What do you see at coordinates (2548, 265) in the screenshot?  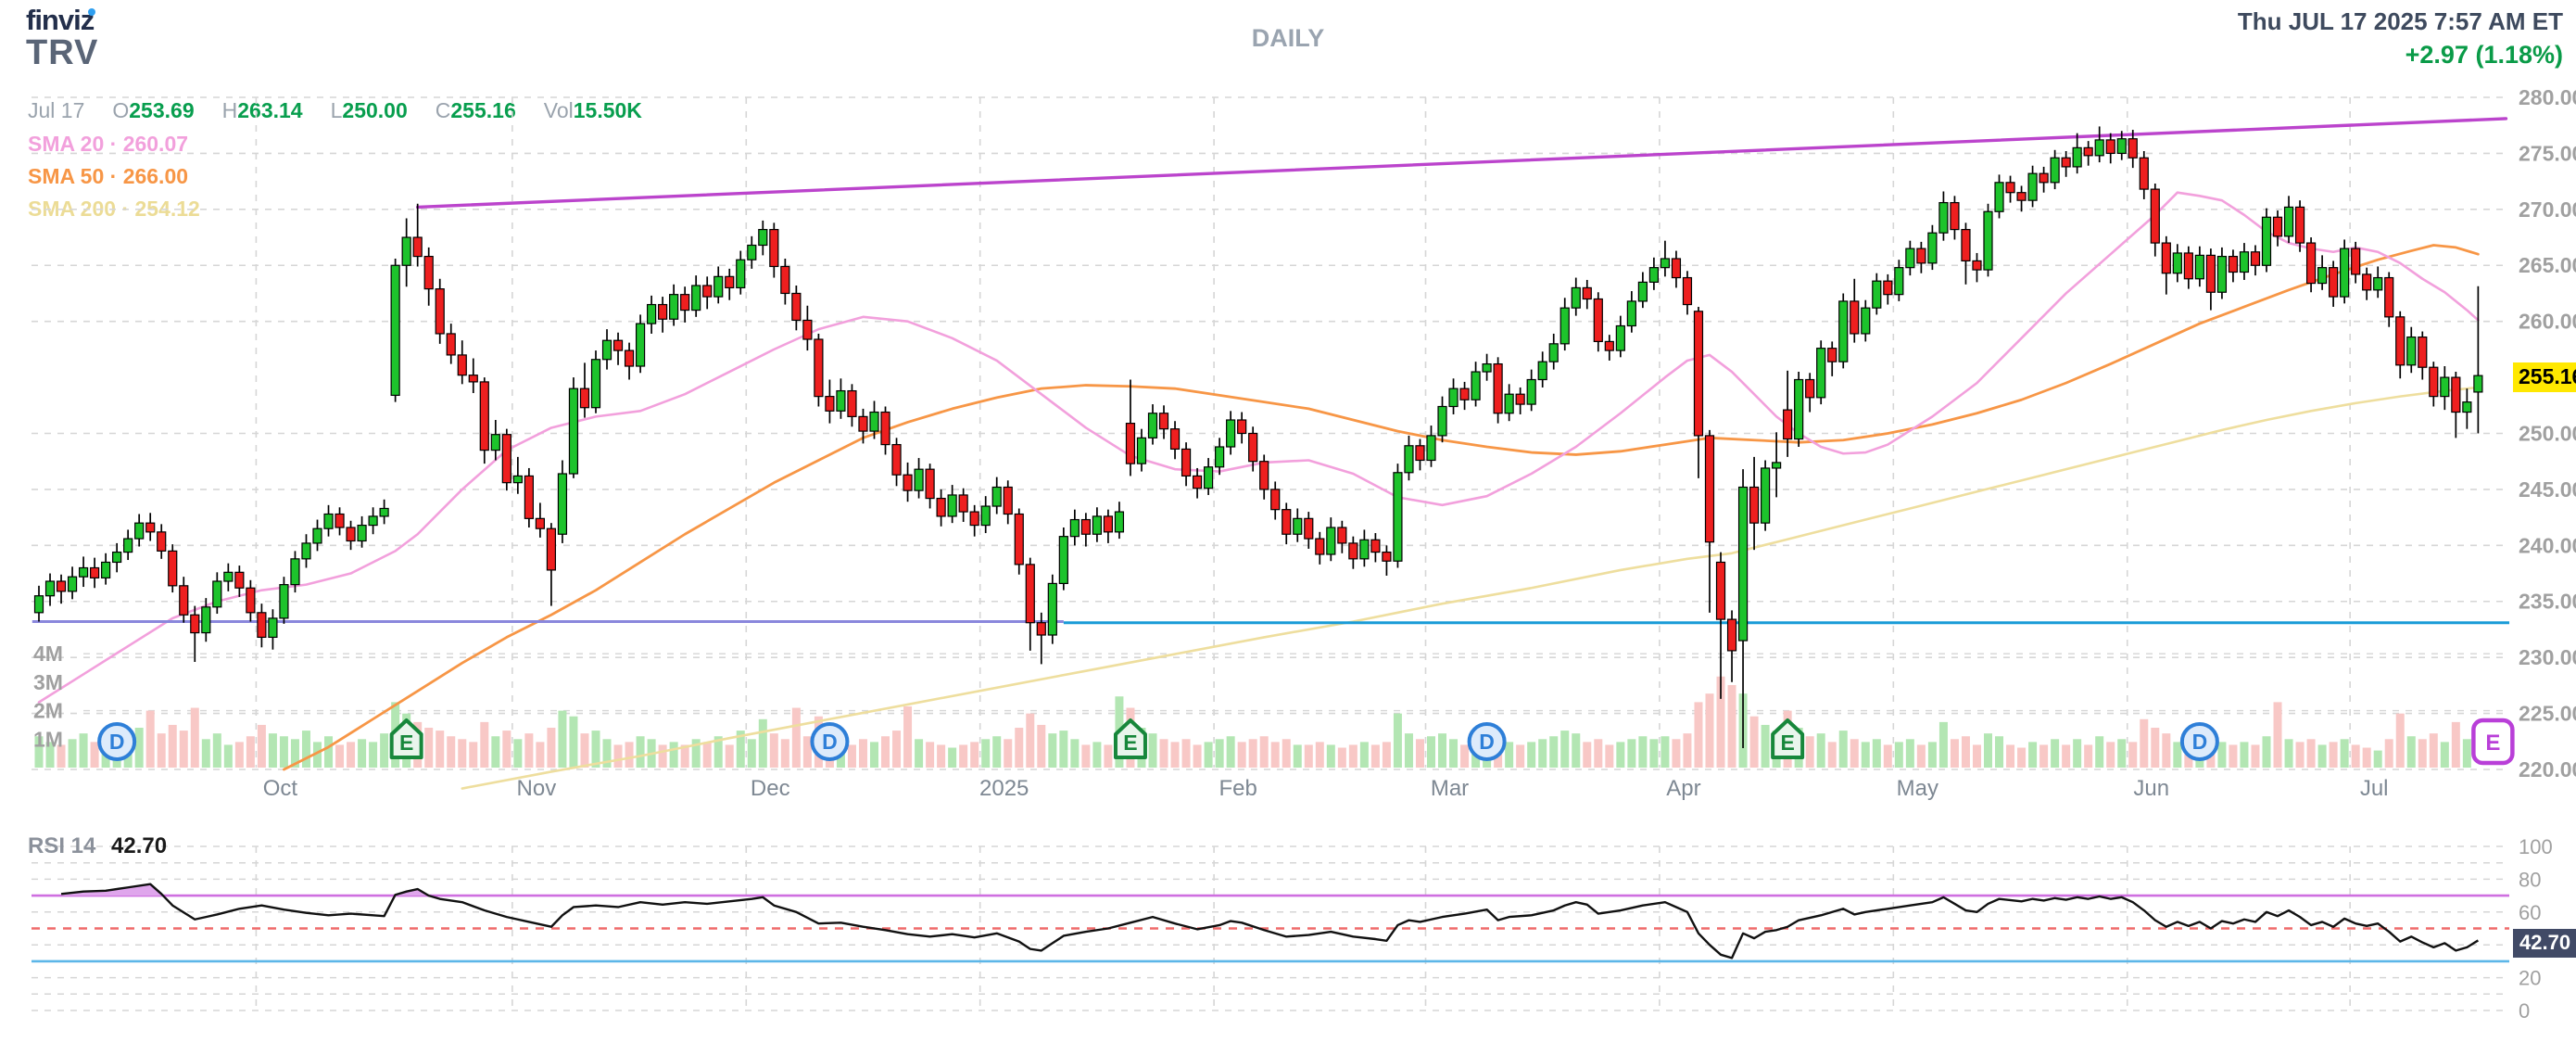 I see `price-tick: 265.00` at bounding box center [2548, 265].